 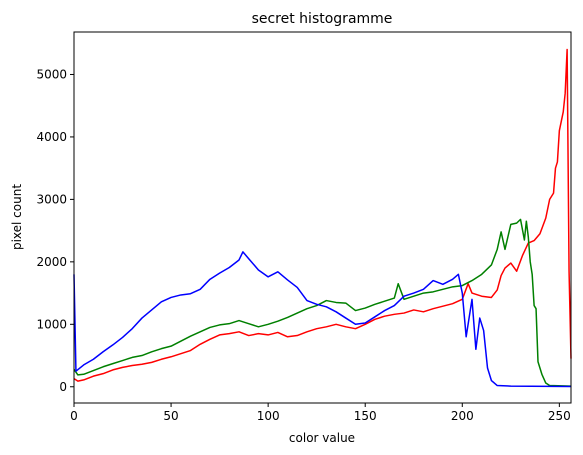 What do you see at coordinates (322, 19) in the screenshot?
I see `chart-title: secret histogramme` at bounding box center [322, 19].